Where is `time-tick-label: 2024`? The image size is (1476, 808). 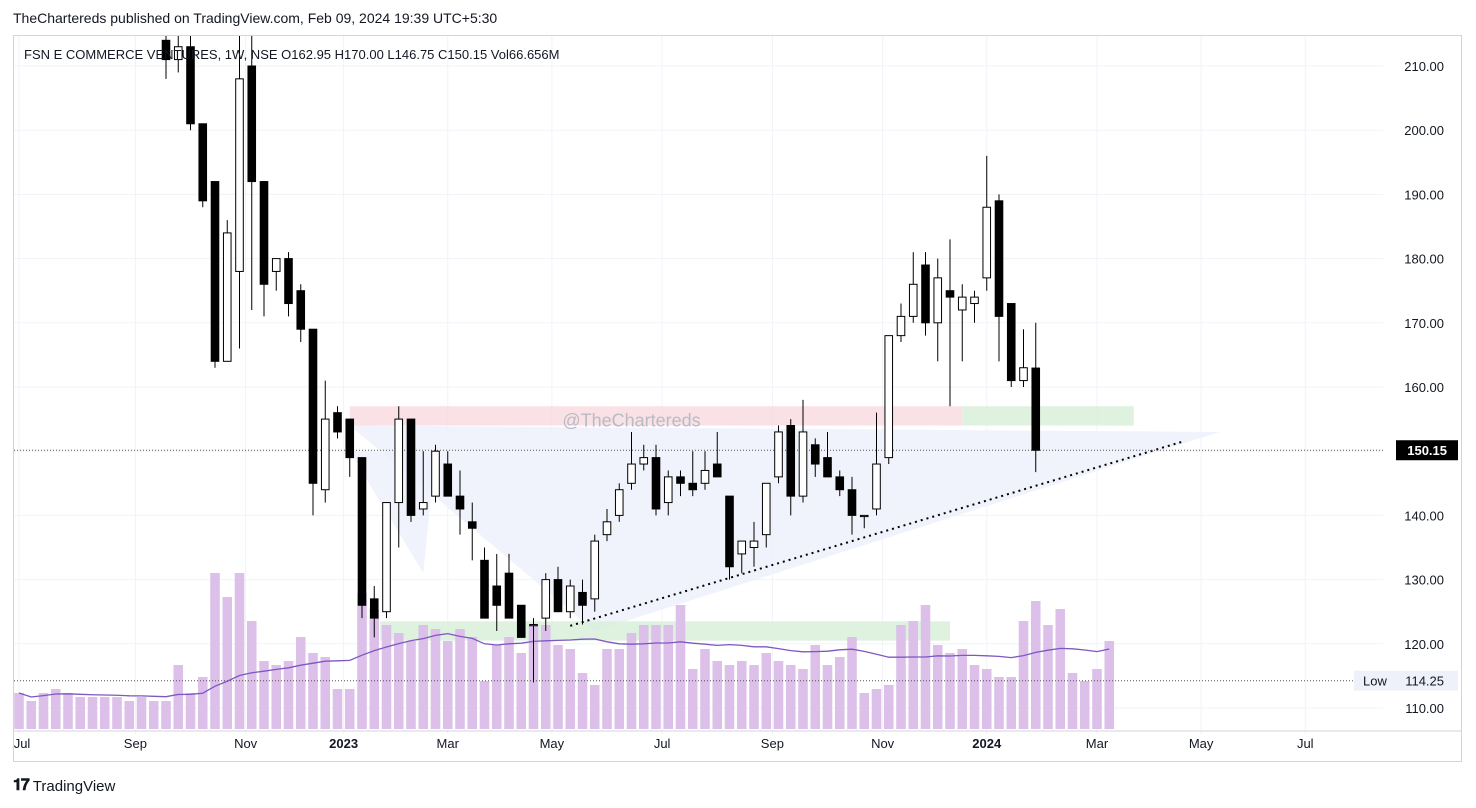
time-tick-label: 2024 is located at coordinates (987, 743).